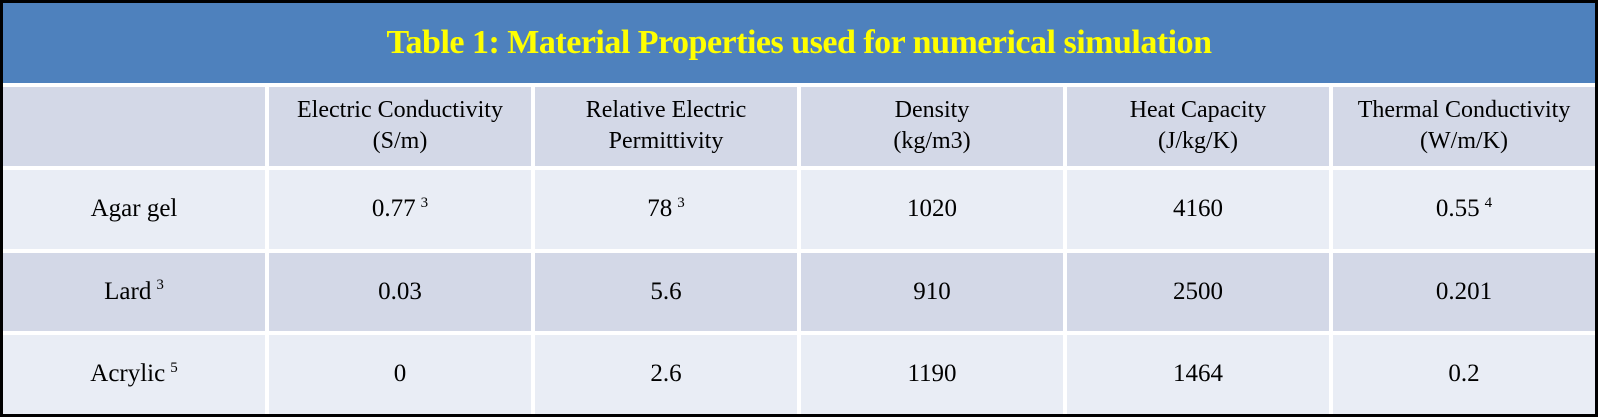  I want to click on cell-lard-thermal-conductivity: 0.201, so click(1464, 292).